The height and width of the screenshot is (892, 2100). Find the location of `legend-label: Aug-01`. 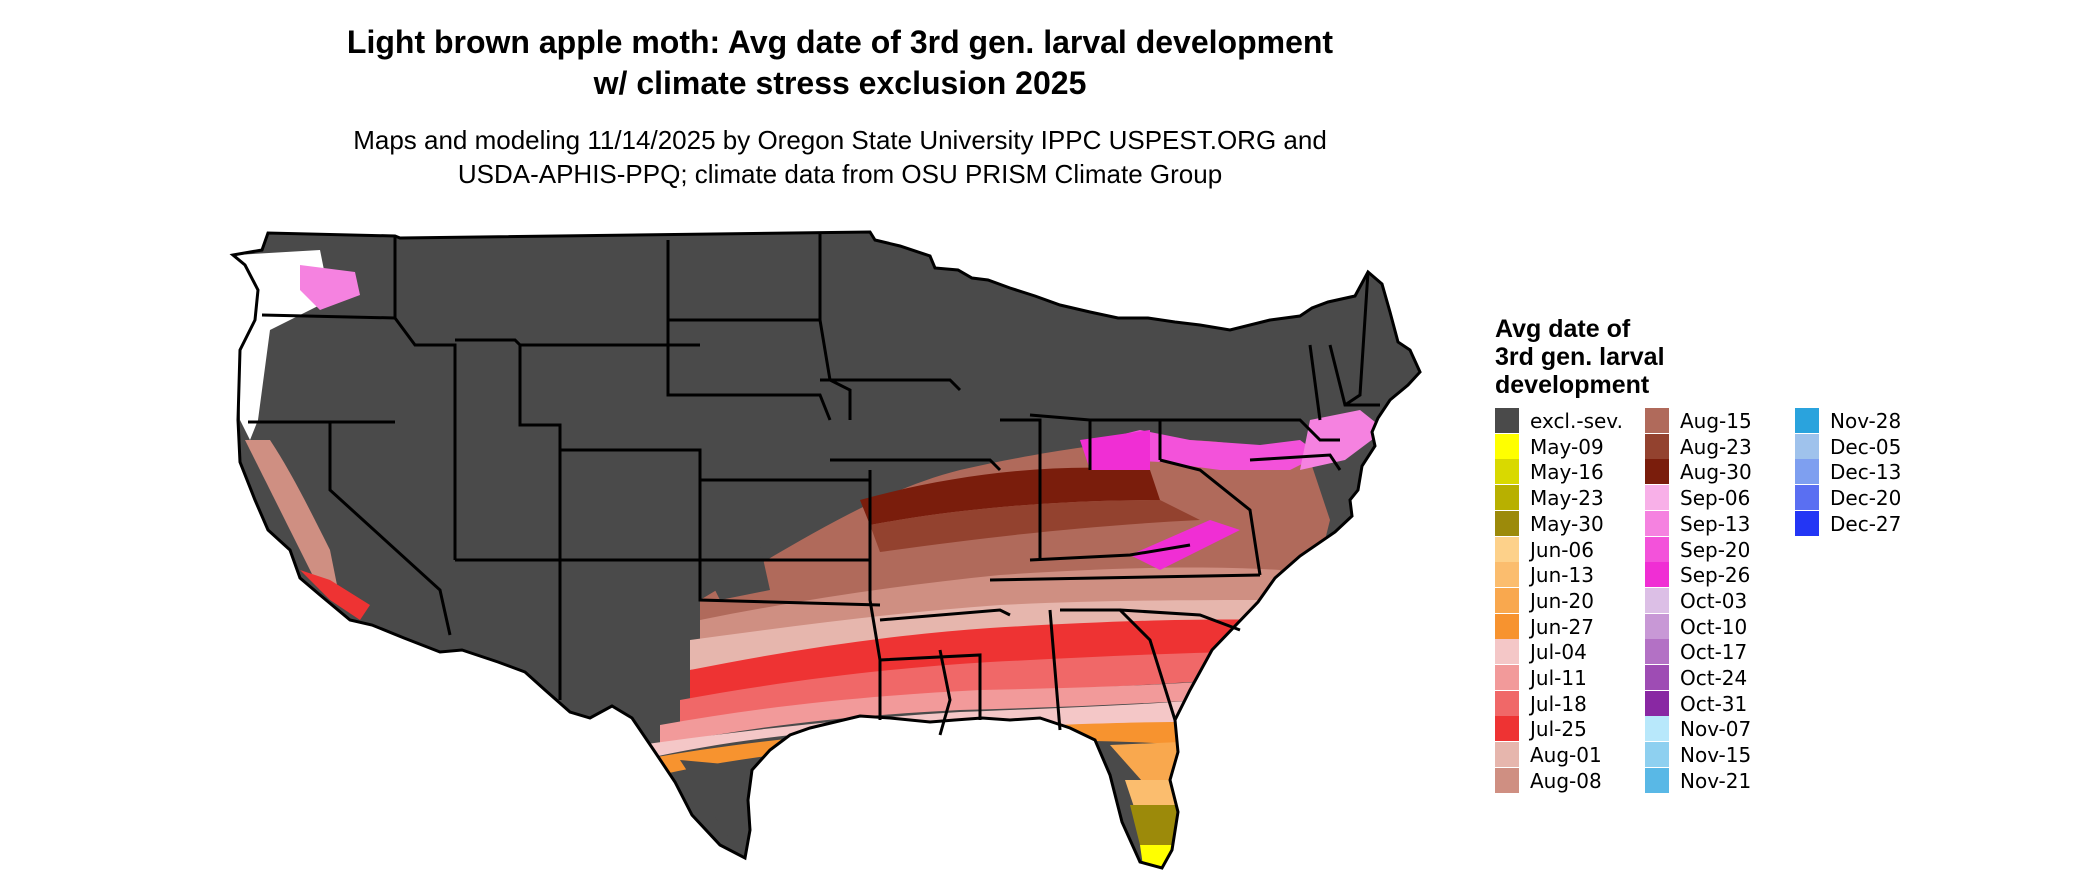

legend-label: Aug-01 is located at coordinates (1566, 755).